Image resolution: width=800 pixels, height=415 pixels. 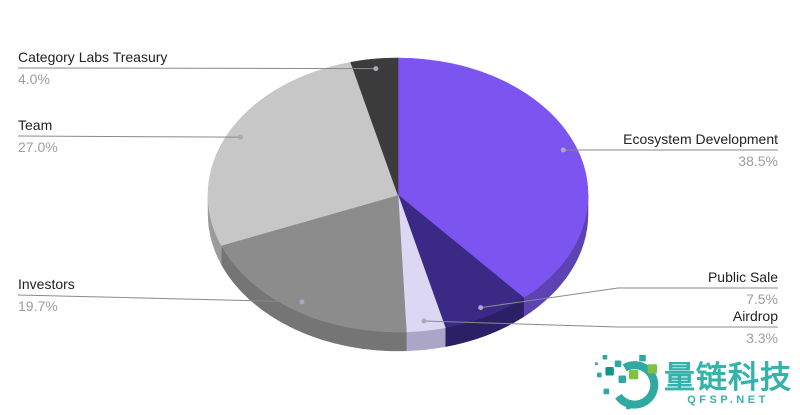 What do you see at coordinates (374, 126) in the screenshot?
I see `pie-slice-category-labs-treasury` at bounding box center [374, 126].